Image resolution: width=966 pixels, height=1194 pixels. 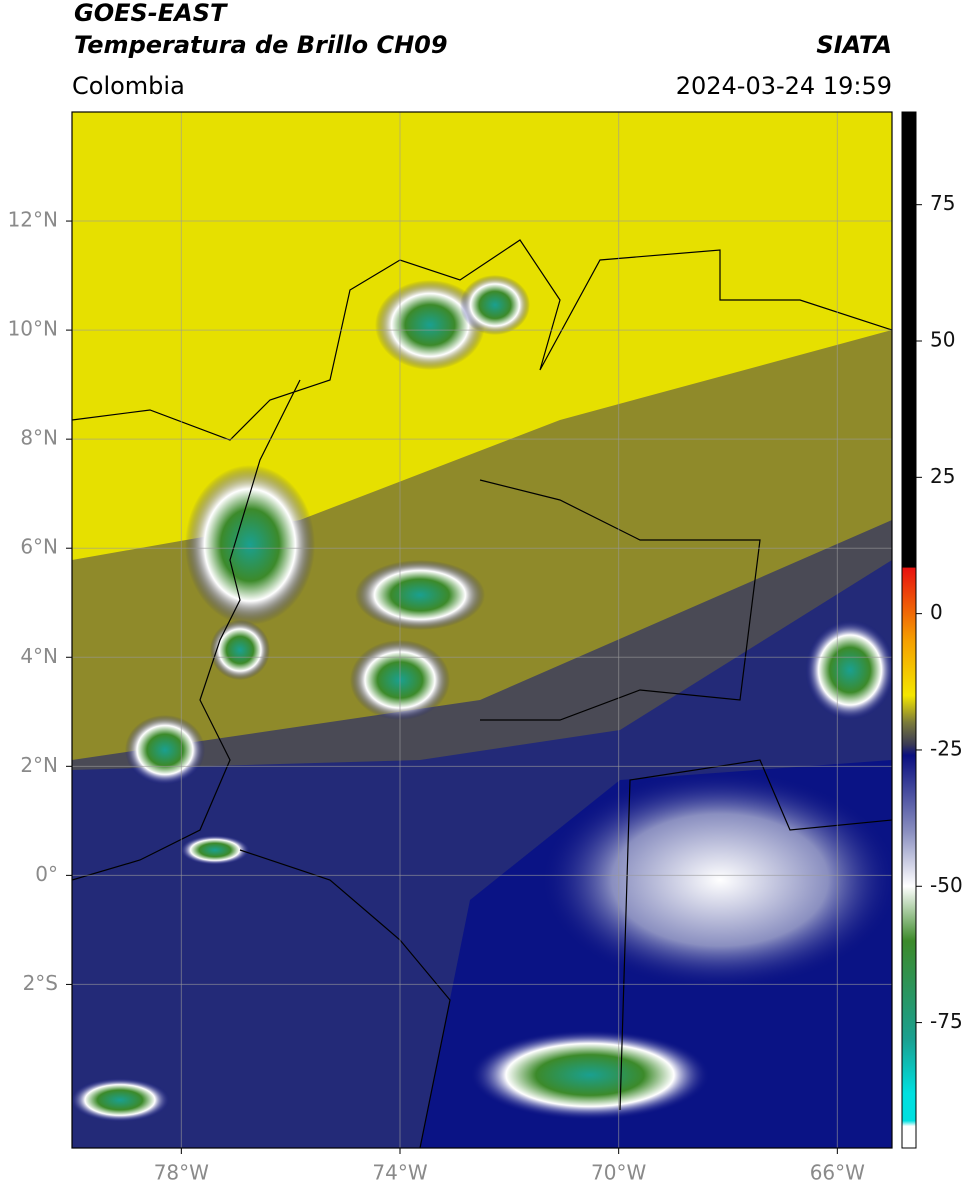 I want to click on x-tick-label: 74°W, so click(x=399, y=1173).